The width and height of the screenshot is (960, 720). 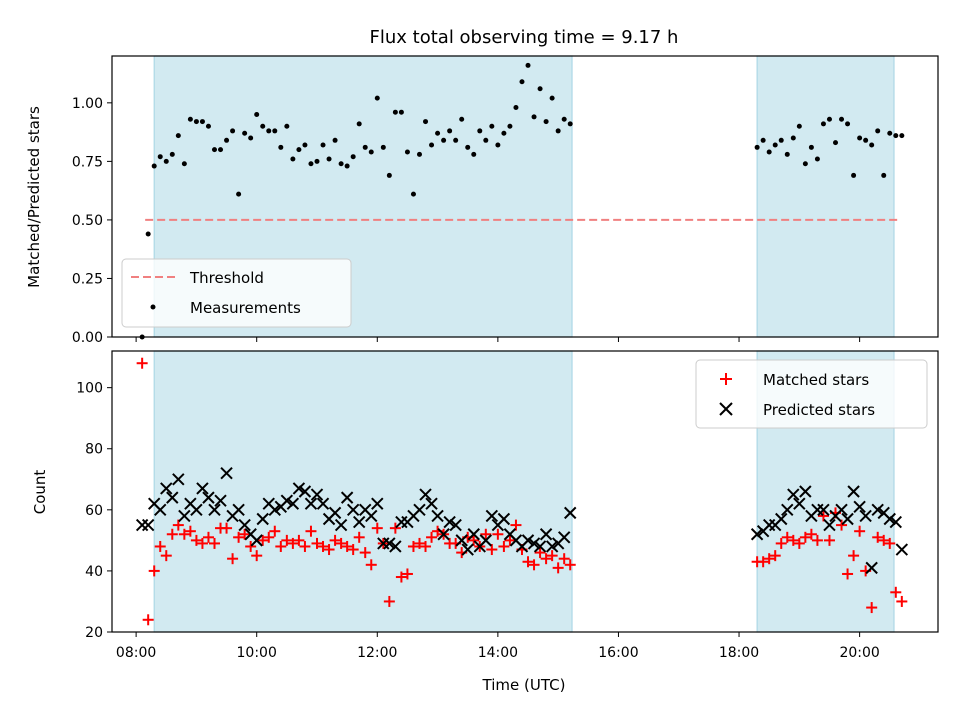 I want to click on x-axis-label: Time (UTC), so click(x=524, y=685).